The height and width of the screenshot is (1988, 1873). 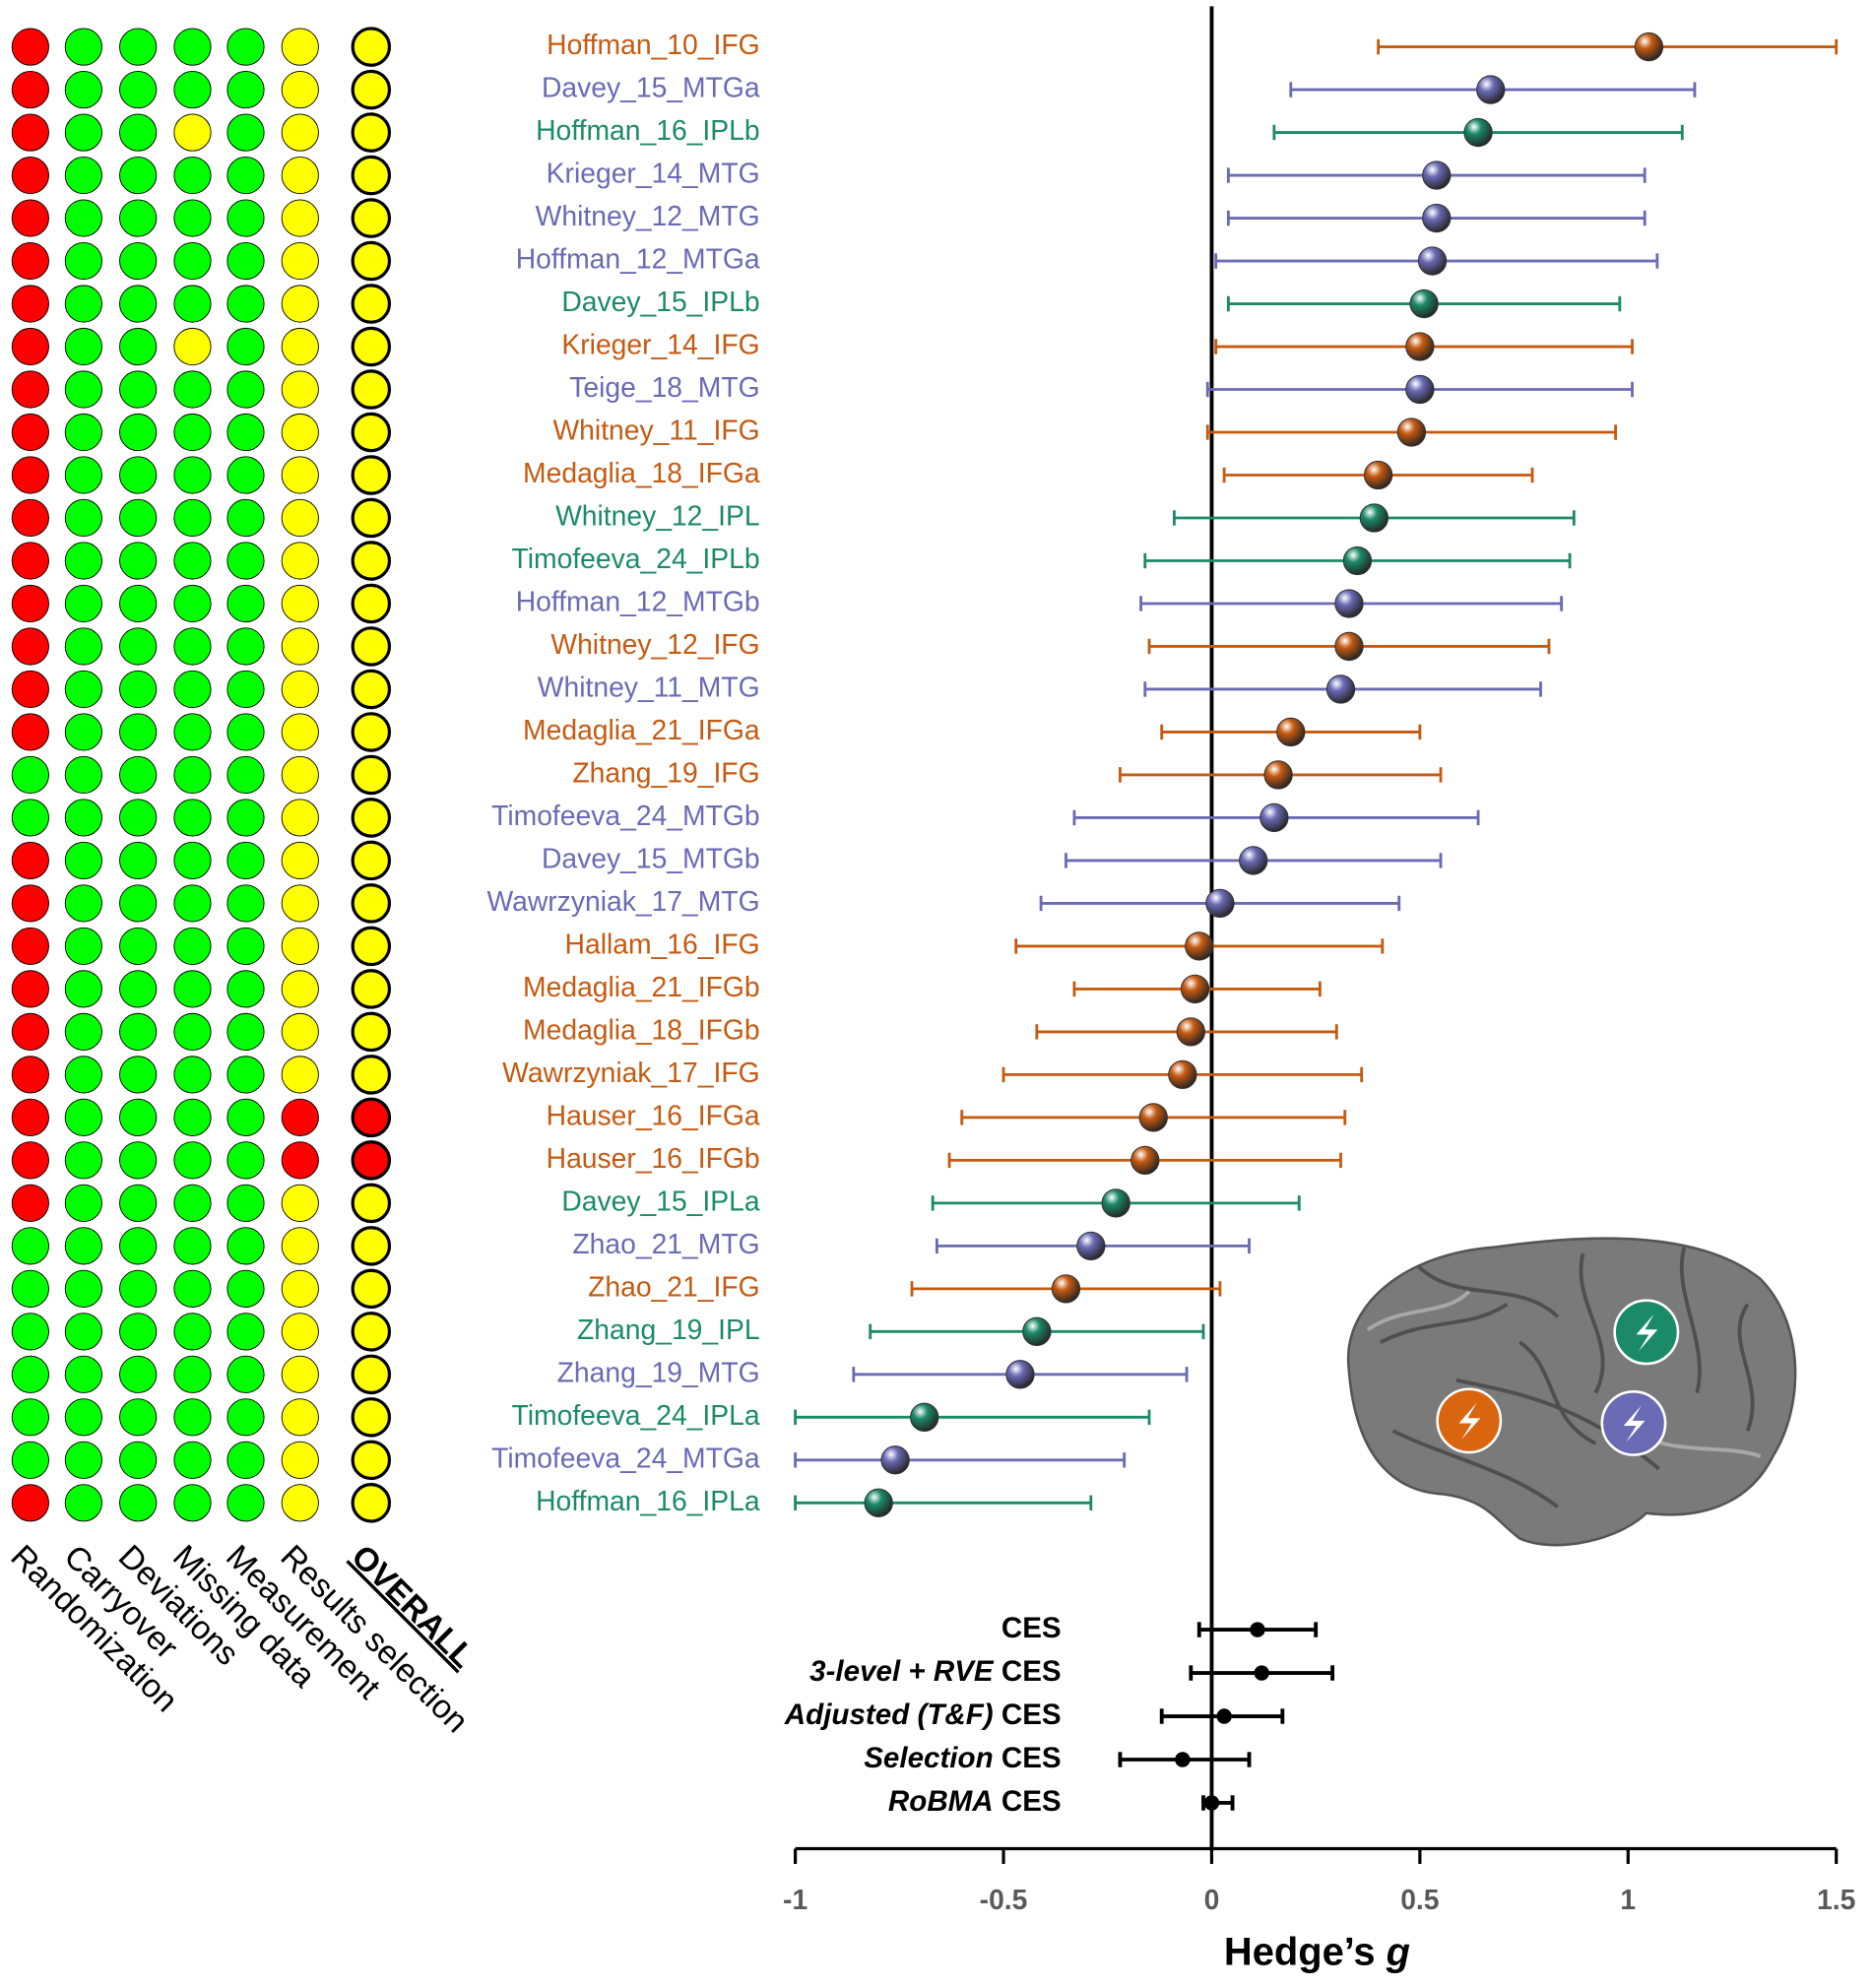 I want to click on summary-label: RoBMA CES, so click(x=975, y=1801).